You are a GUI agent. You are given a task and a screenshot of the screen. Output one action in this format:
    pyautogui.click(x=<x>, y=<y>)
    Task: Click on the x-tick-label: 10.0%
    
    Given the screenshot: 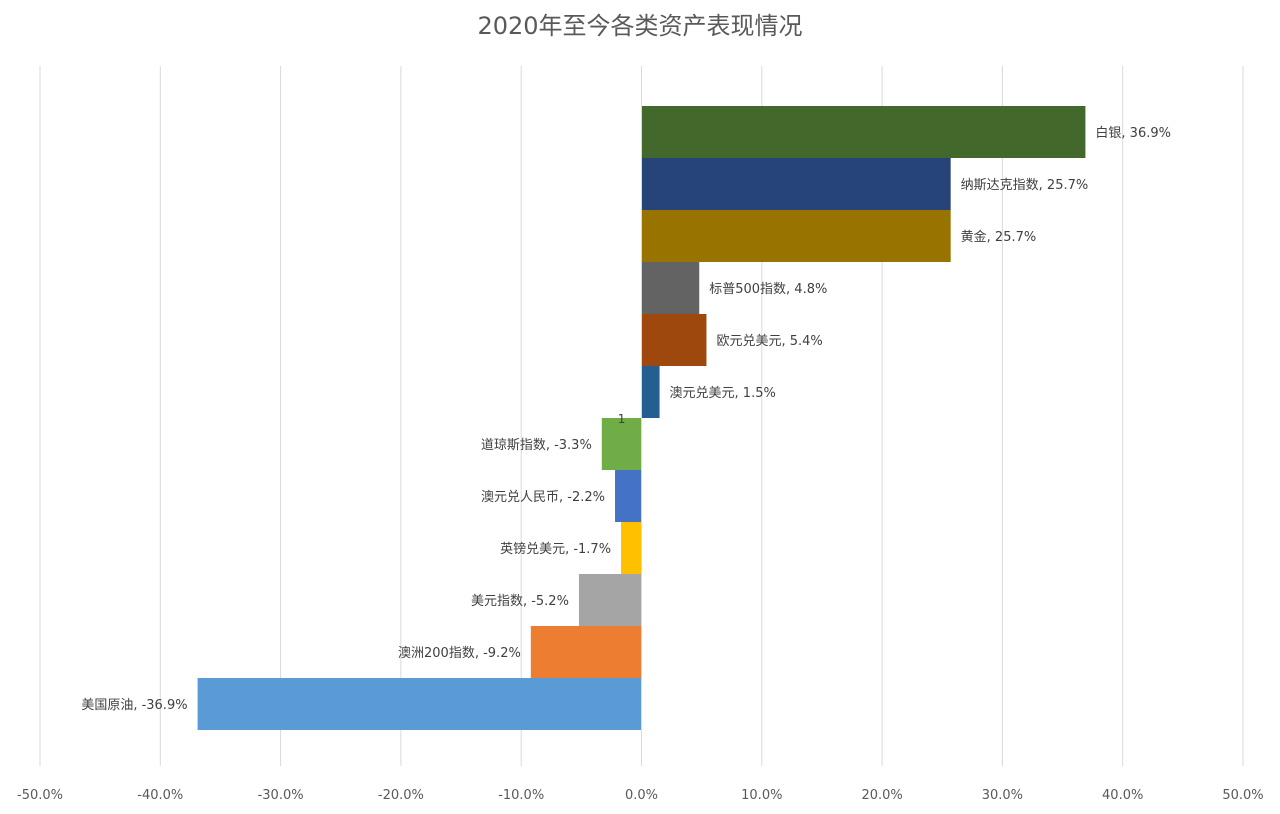 What is the action you would take?
    pyautogui.click(x=761, y=795)
    